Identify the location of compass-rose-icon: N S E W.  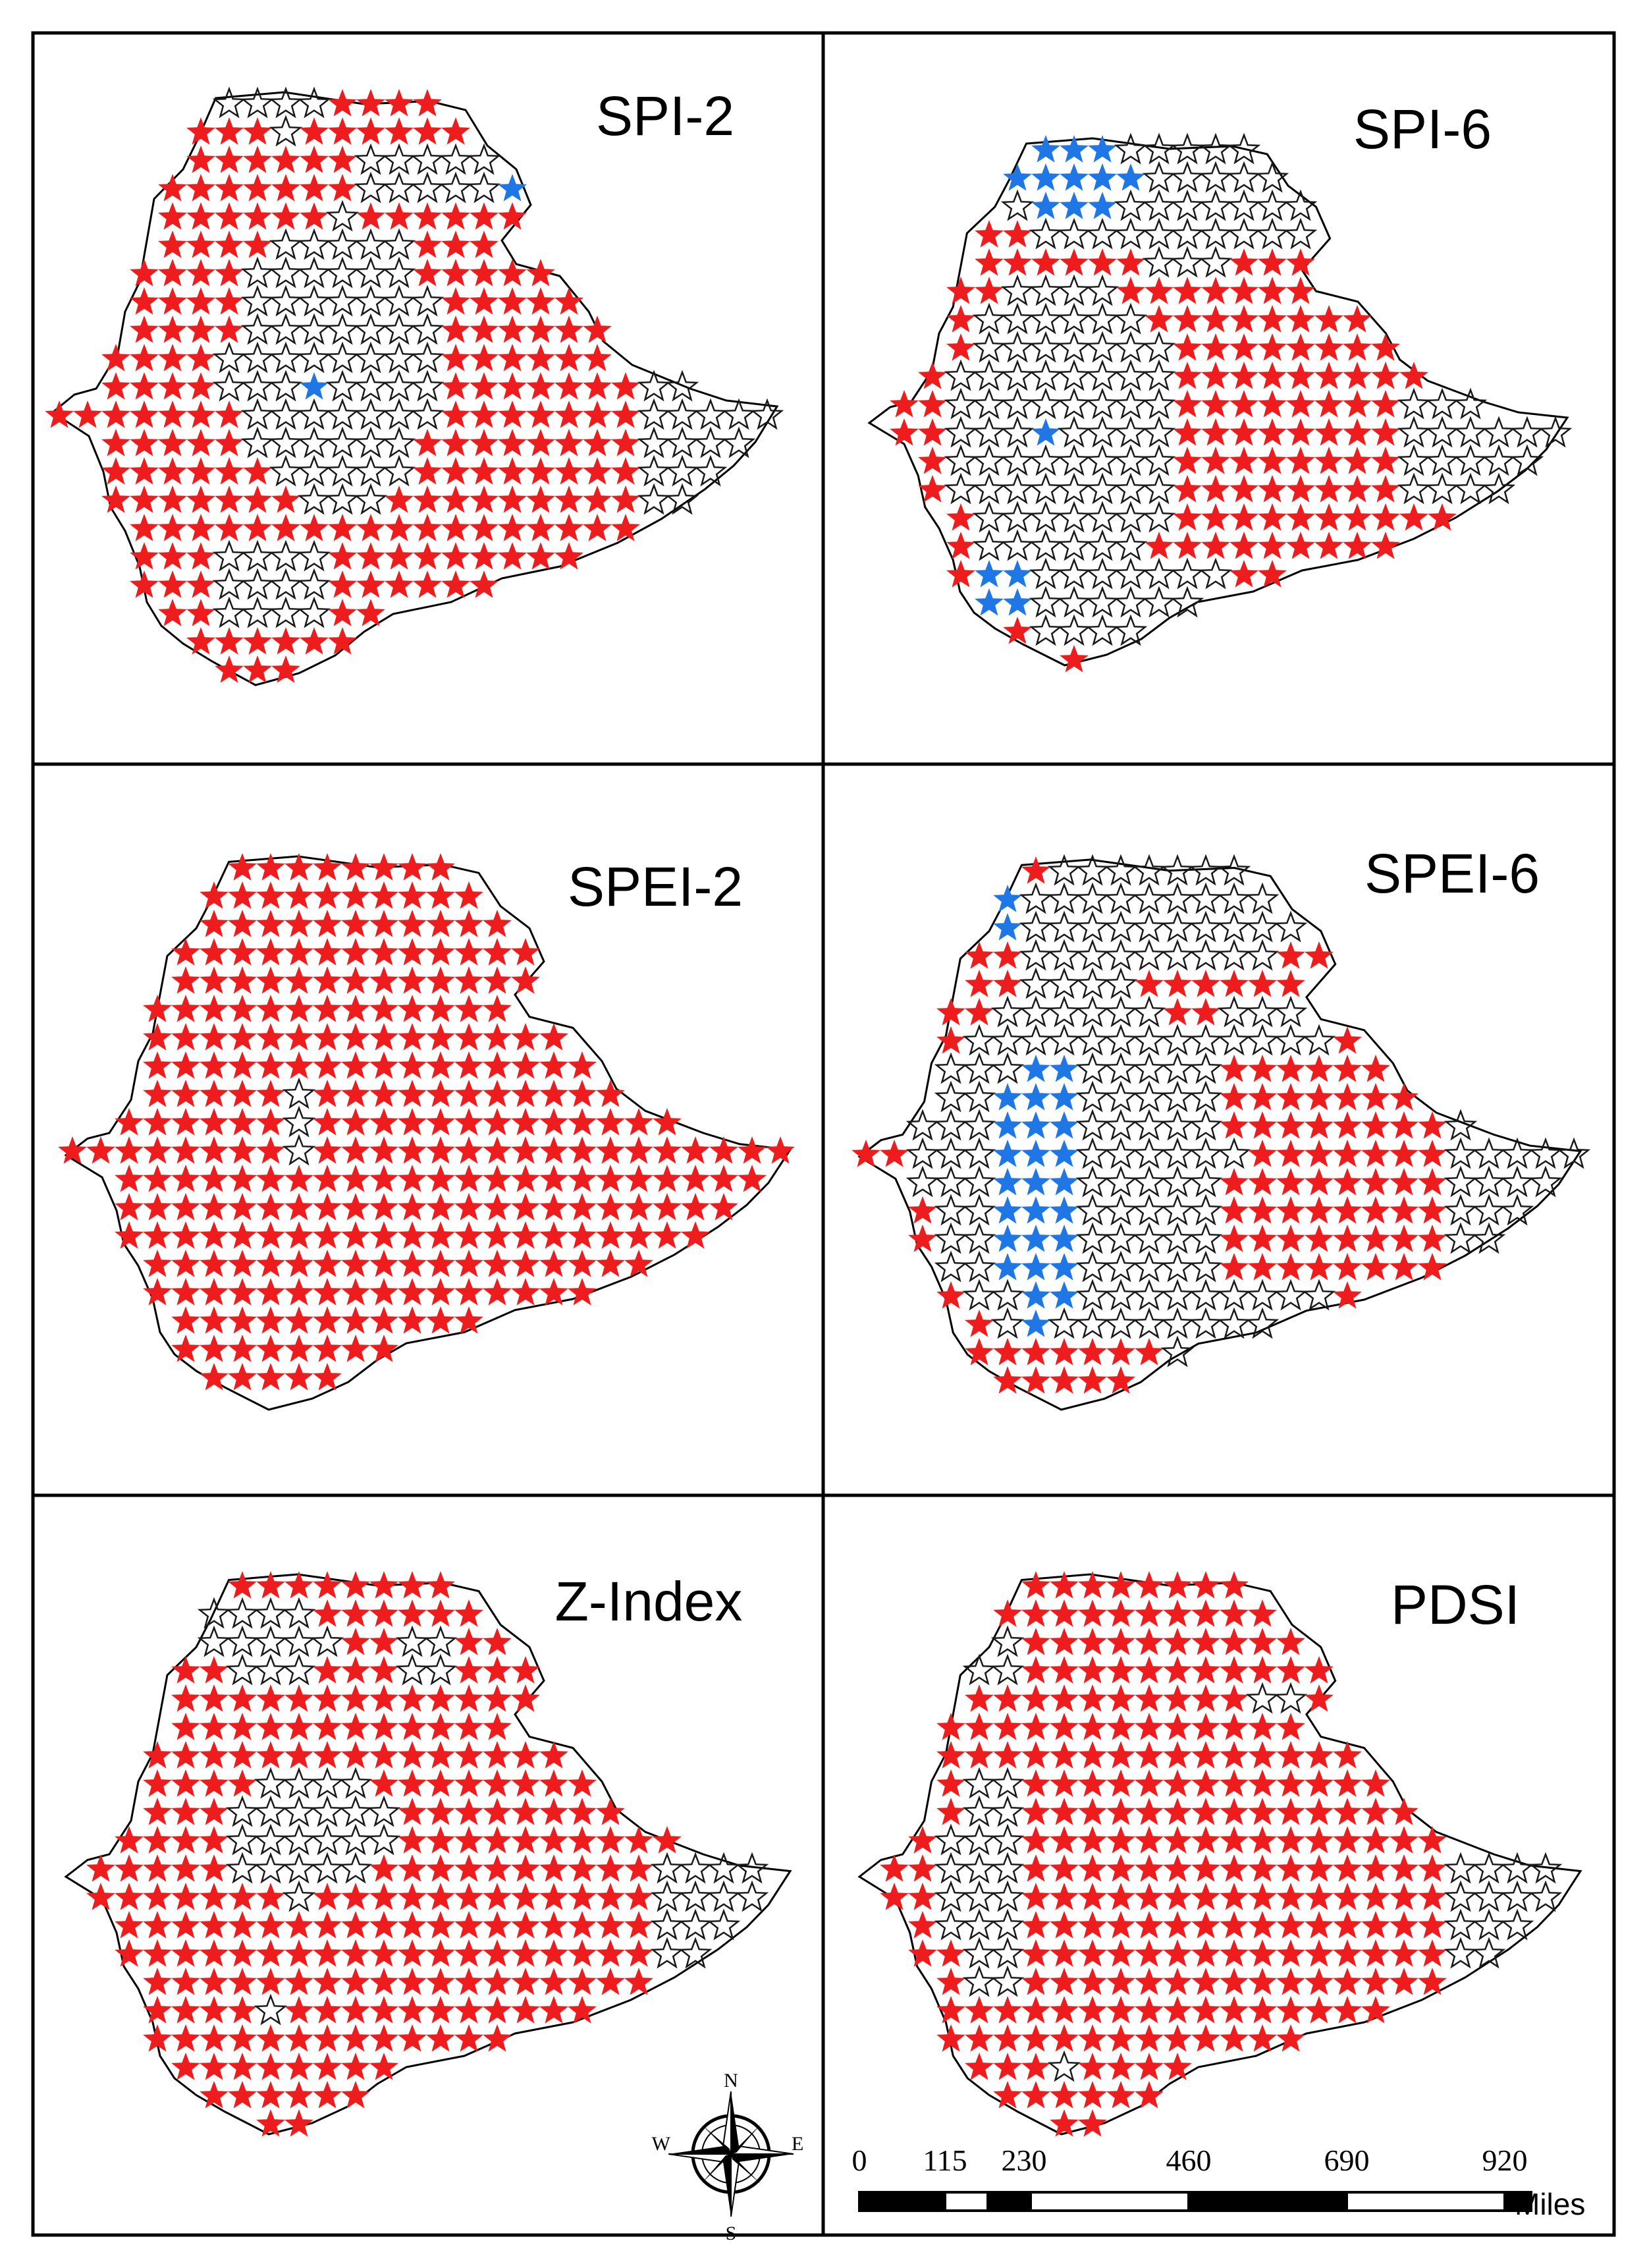
(728, 2157).